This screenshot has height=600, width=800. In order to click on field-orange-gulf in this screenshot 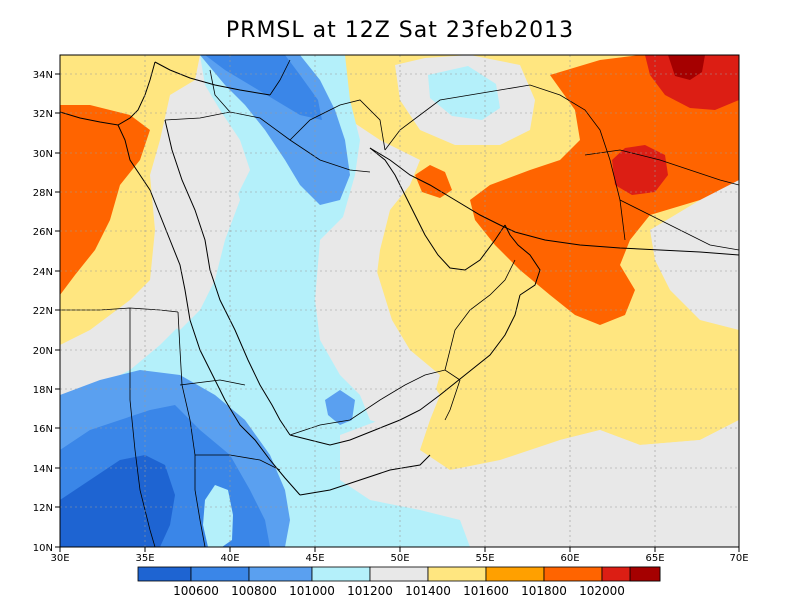, I will do `click(433, 181)`.